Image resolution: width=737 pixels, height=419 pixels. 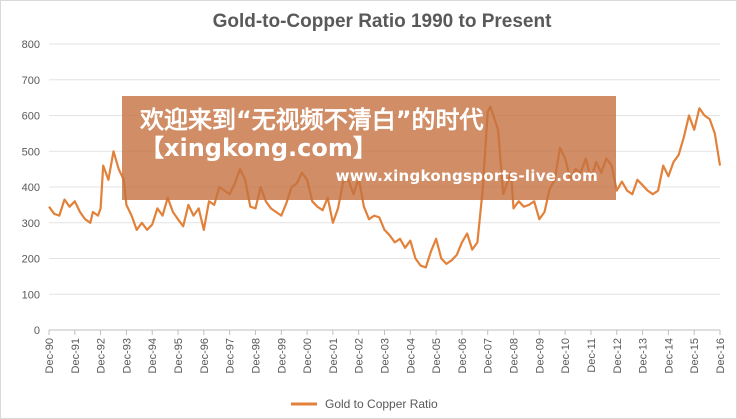 What do you see at coordinates (256, 355) in the screenshot?
I see `x-tick-label: Dec-98` at bounding box center [256, 355].